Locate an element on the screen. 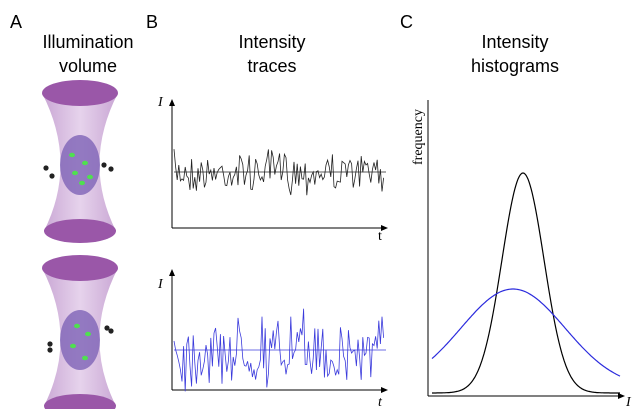 The image size is (638, 409). panel-letter: B is located at coordinates (152, 22).